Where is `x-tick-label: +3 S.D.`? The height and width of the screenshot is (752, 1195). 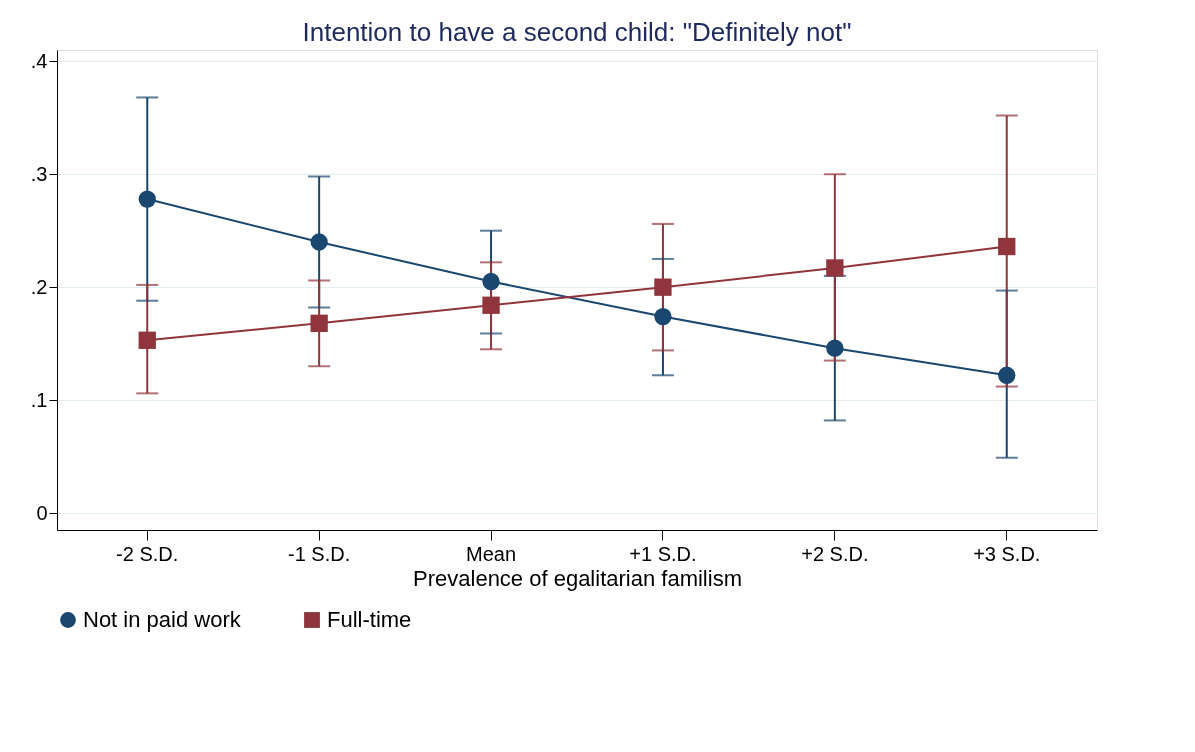
x-tick-label: +3 S.D. is located at coordinates (1007, 553).